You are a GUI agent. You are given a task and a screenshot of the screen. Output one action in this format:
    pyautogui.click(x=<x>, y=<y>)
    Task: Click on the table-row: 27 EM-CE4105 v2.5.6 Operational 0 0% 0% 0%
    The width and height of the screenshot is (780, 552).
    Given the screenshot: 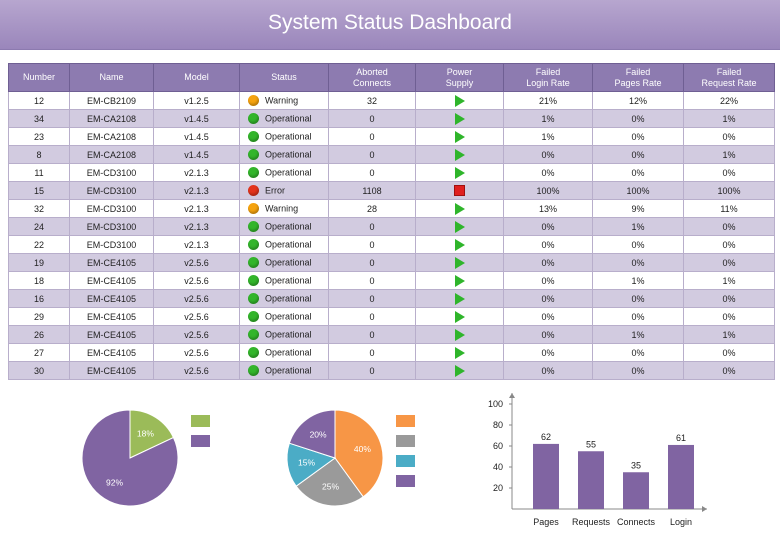 What is the action you would take?
    pyautogui.click(x=391, y=352)
    